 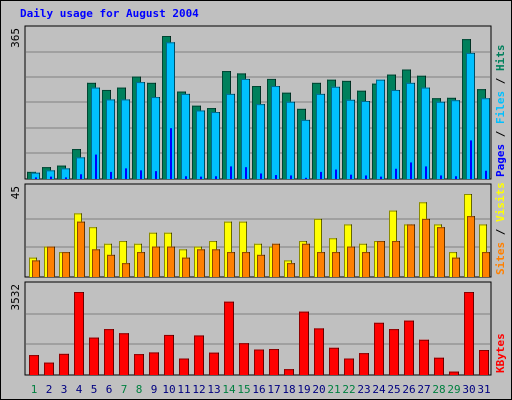 What do you see at coordinates (64, 389) in the screenshot?
I see `x-tick-label-3: 3` at bounding box center [64, 389].